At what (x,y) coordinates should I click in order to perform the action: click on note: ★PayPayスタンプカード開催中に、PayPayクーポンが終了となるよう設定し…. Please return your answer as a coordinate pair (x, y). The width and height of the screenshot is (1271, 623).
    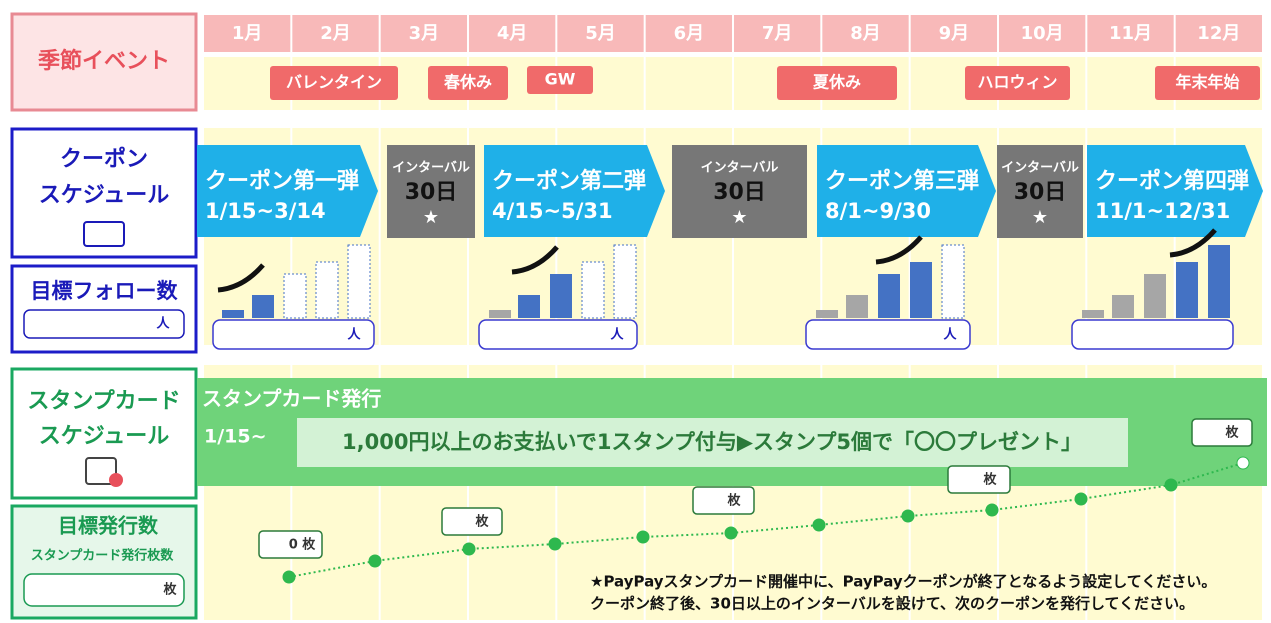
    Looking at the image, I should click on (903, 582).